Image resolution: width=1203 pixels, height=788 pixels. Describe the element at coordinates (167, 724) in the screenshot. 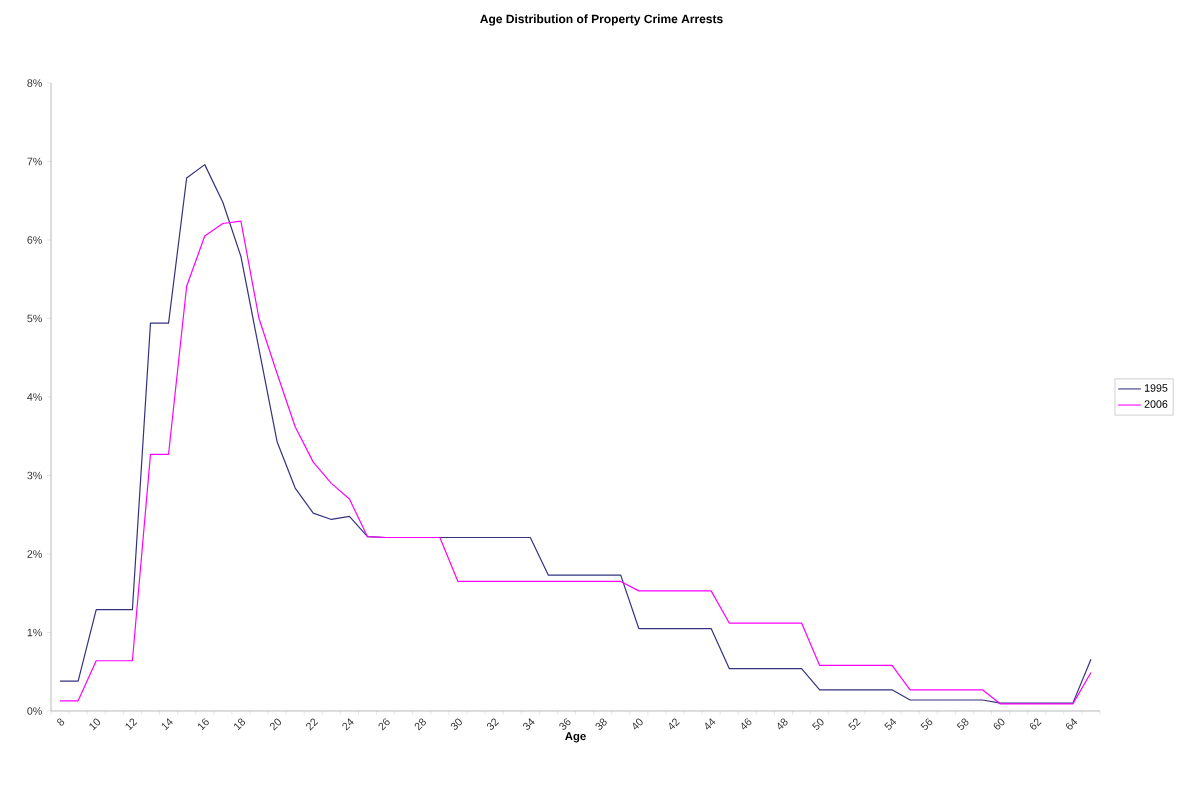

I see `x-tick-label: 14` at that location.